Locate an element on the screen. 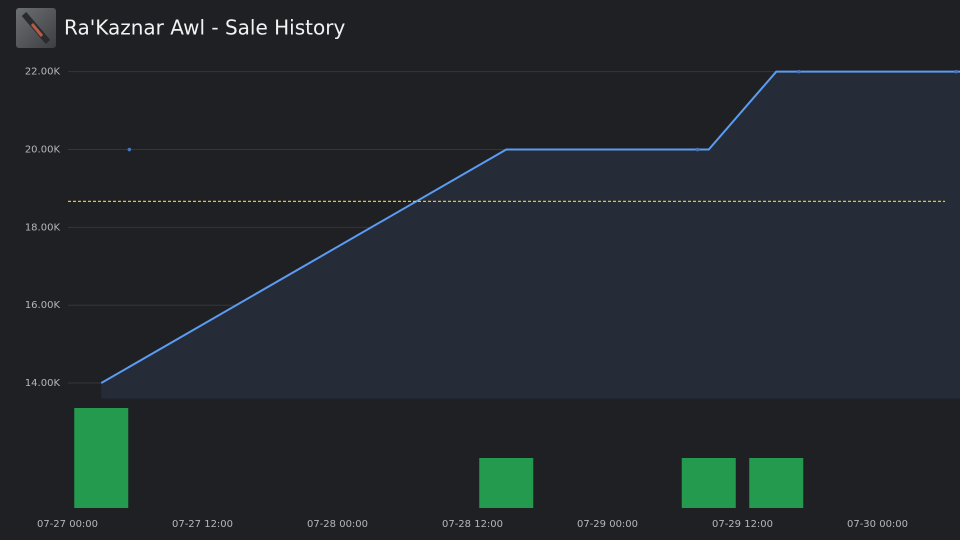 The image size is (960, 540). chart-title: Ra'Kaznar Awl - Sale History is located at coordinates (204, 28).